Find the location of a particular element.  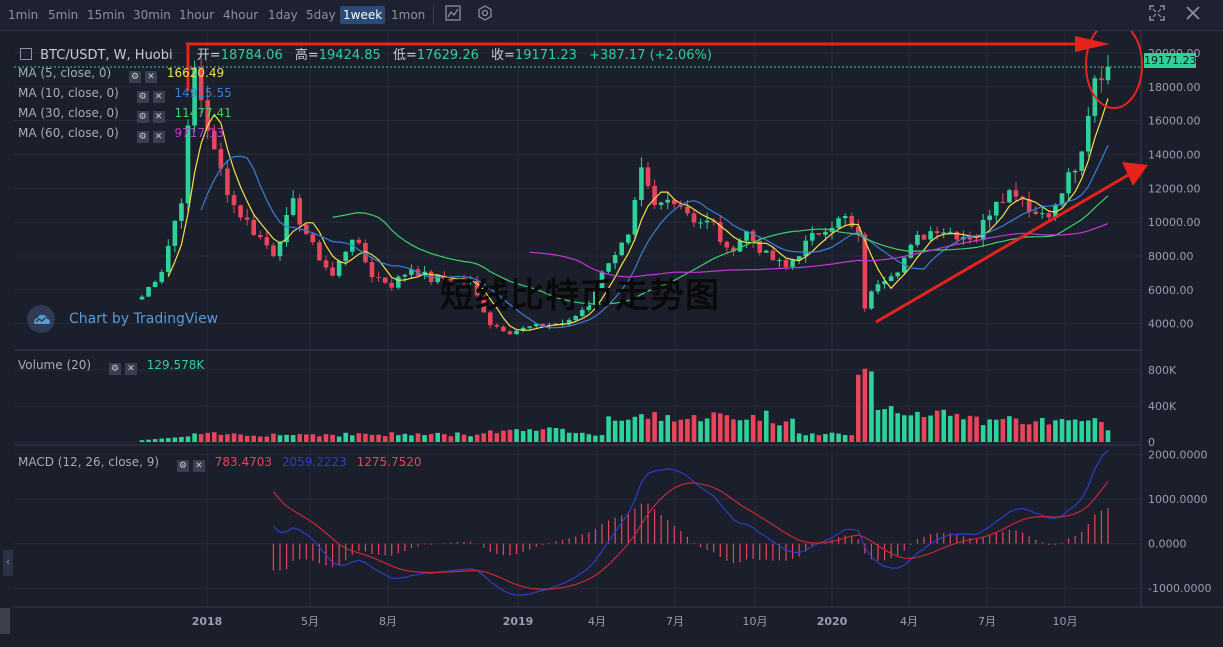

tf-30min: 30min is located at coordinates (152, 15).